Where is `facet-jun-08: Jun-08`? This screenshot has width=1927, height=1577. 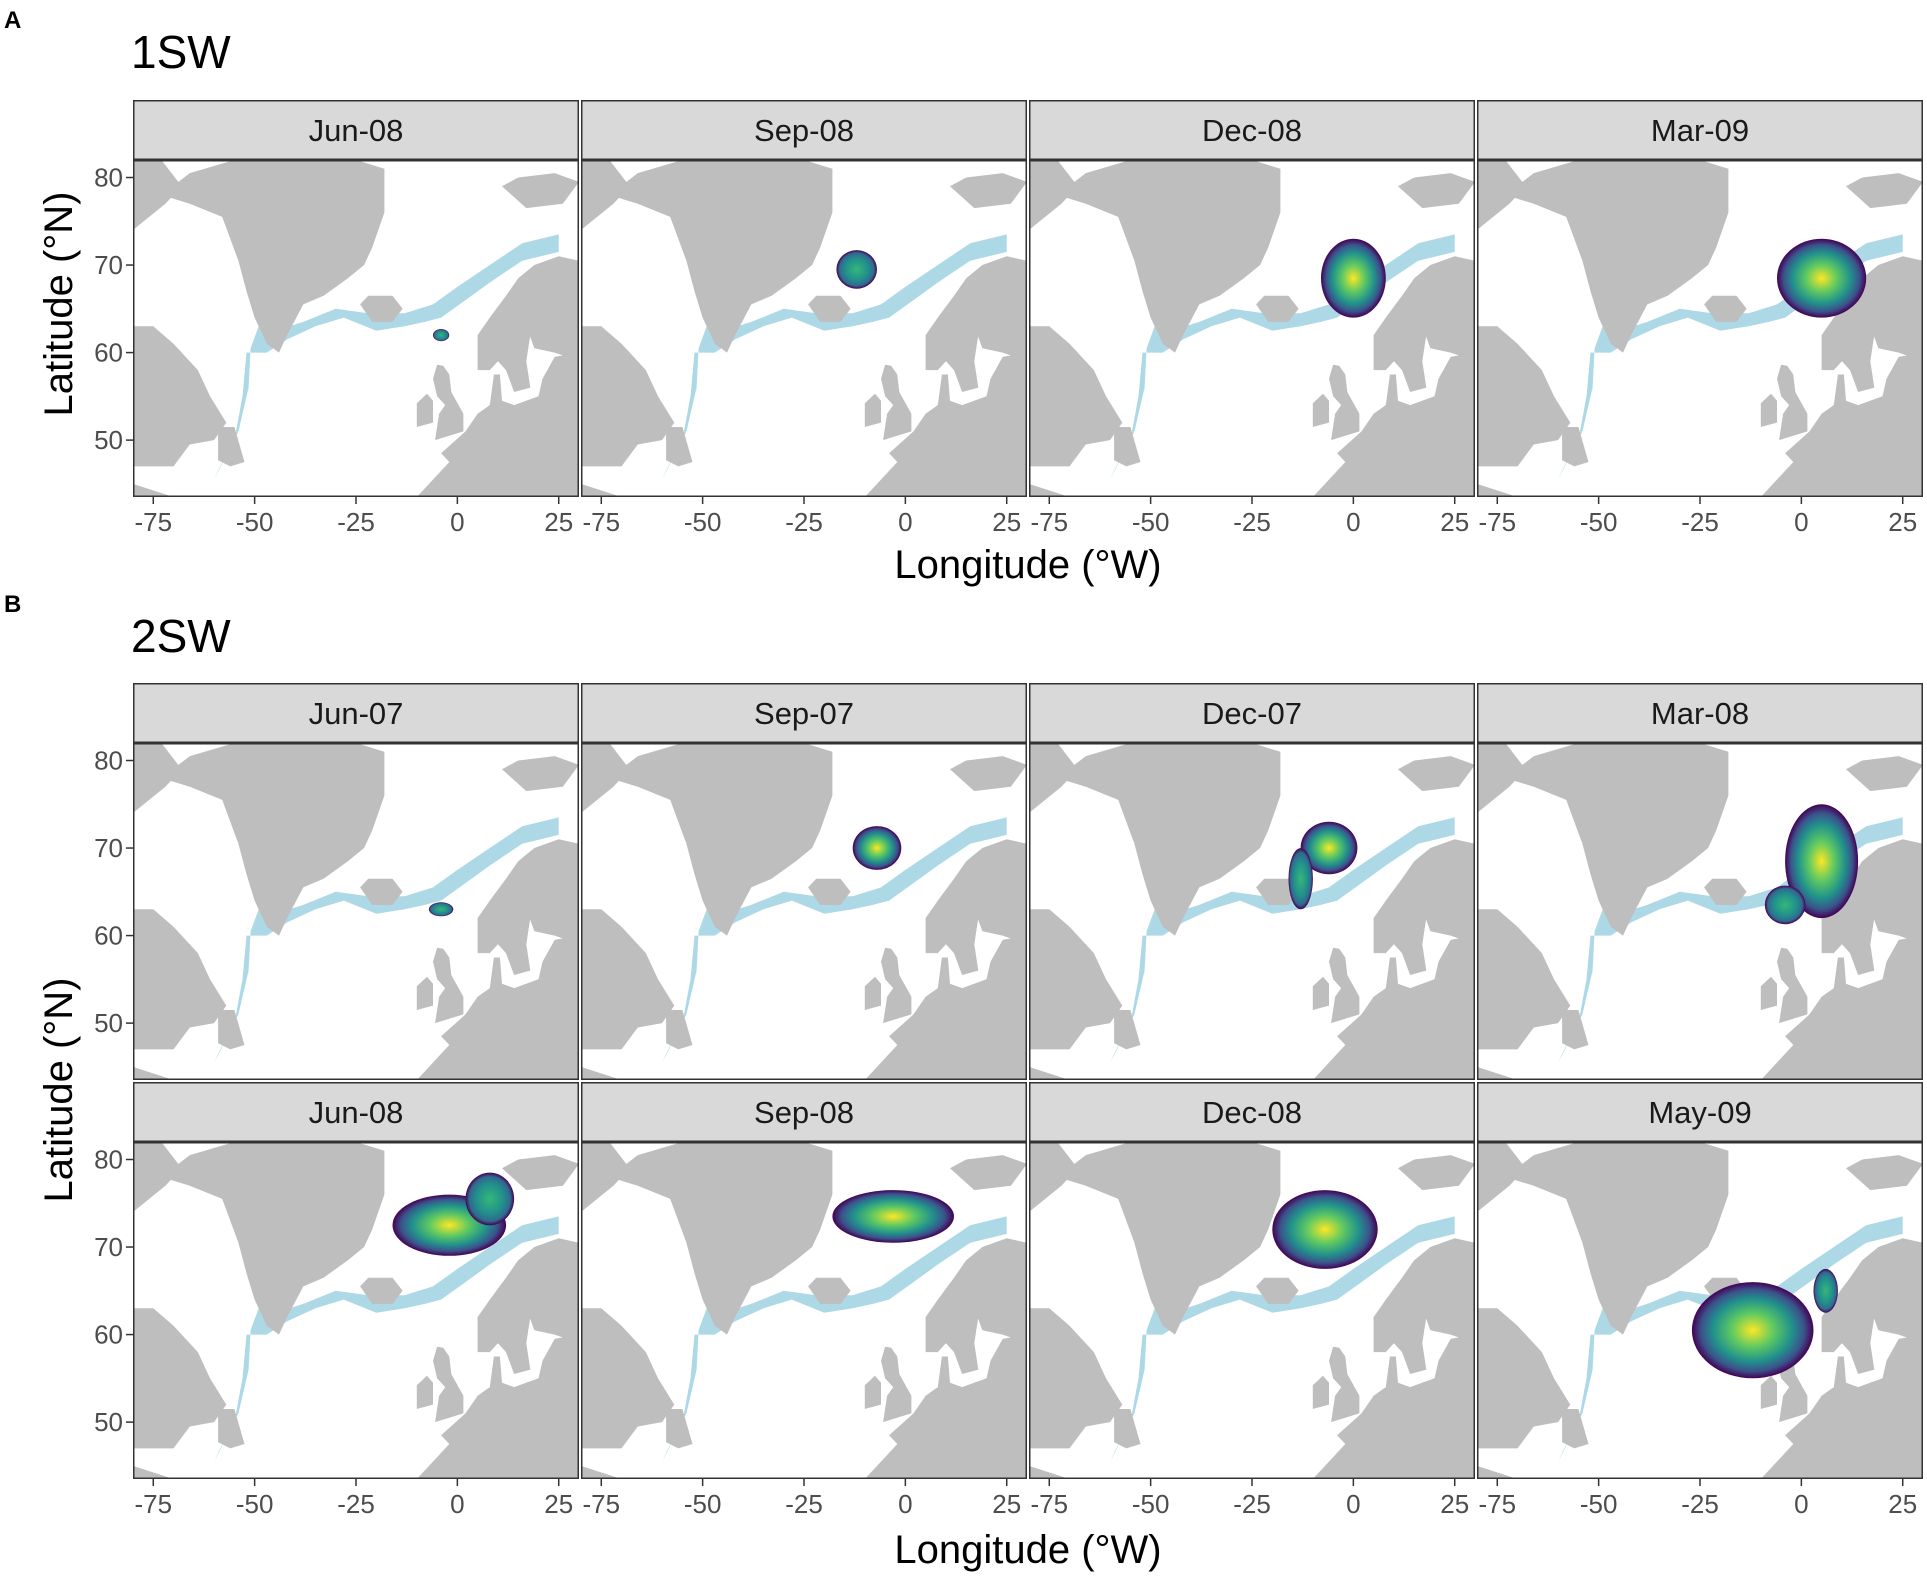 facet-jun-08: Jun-08 is located at coordinates (356, 1280).